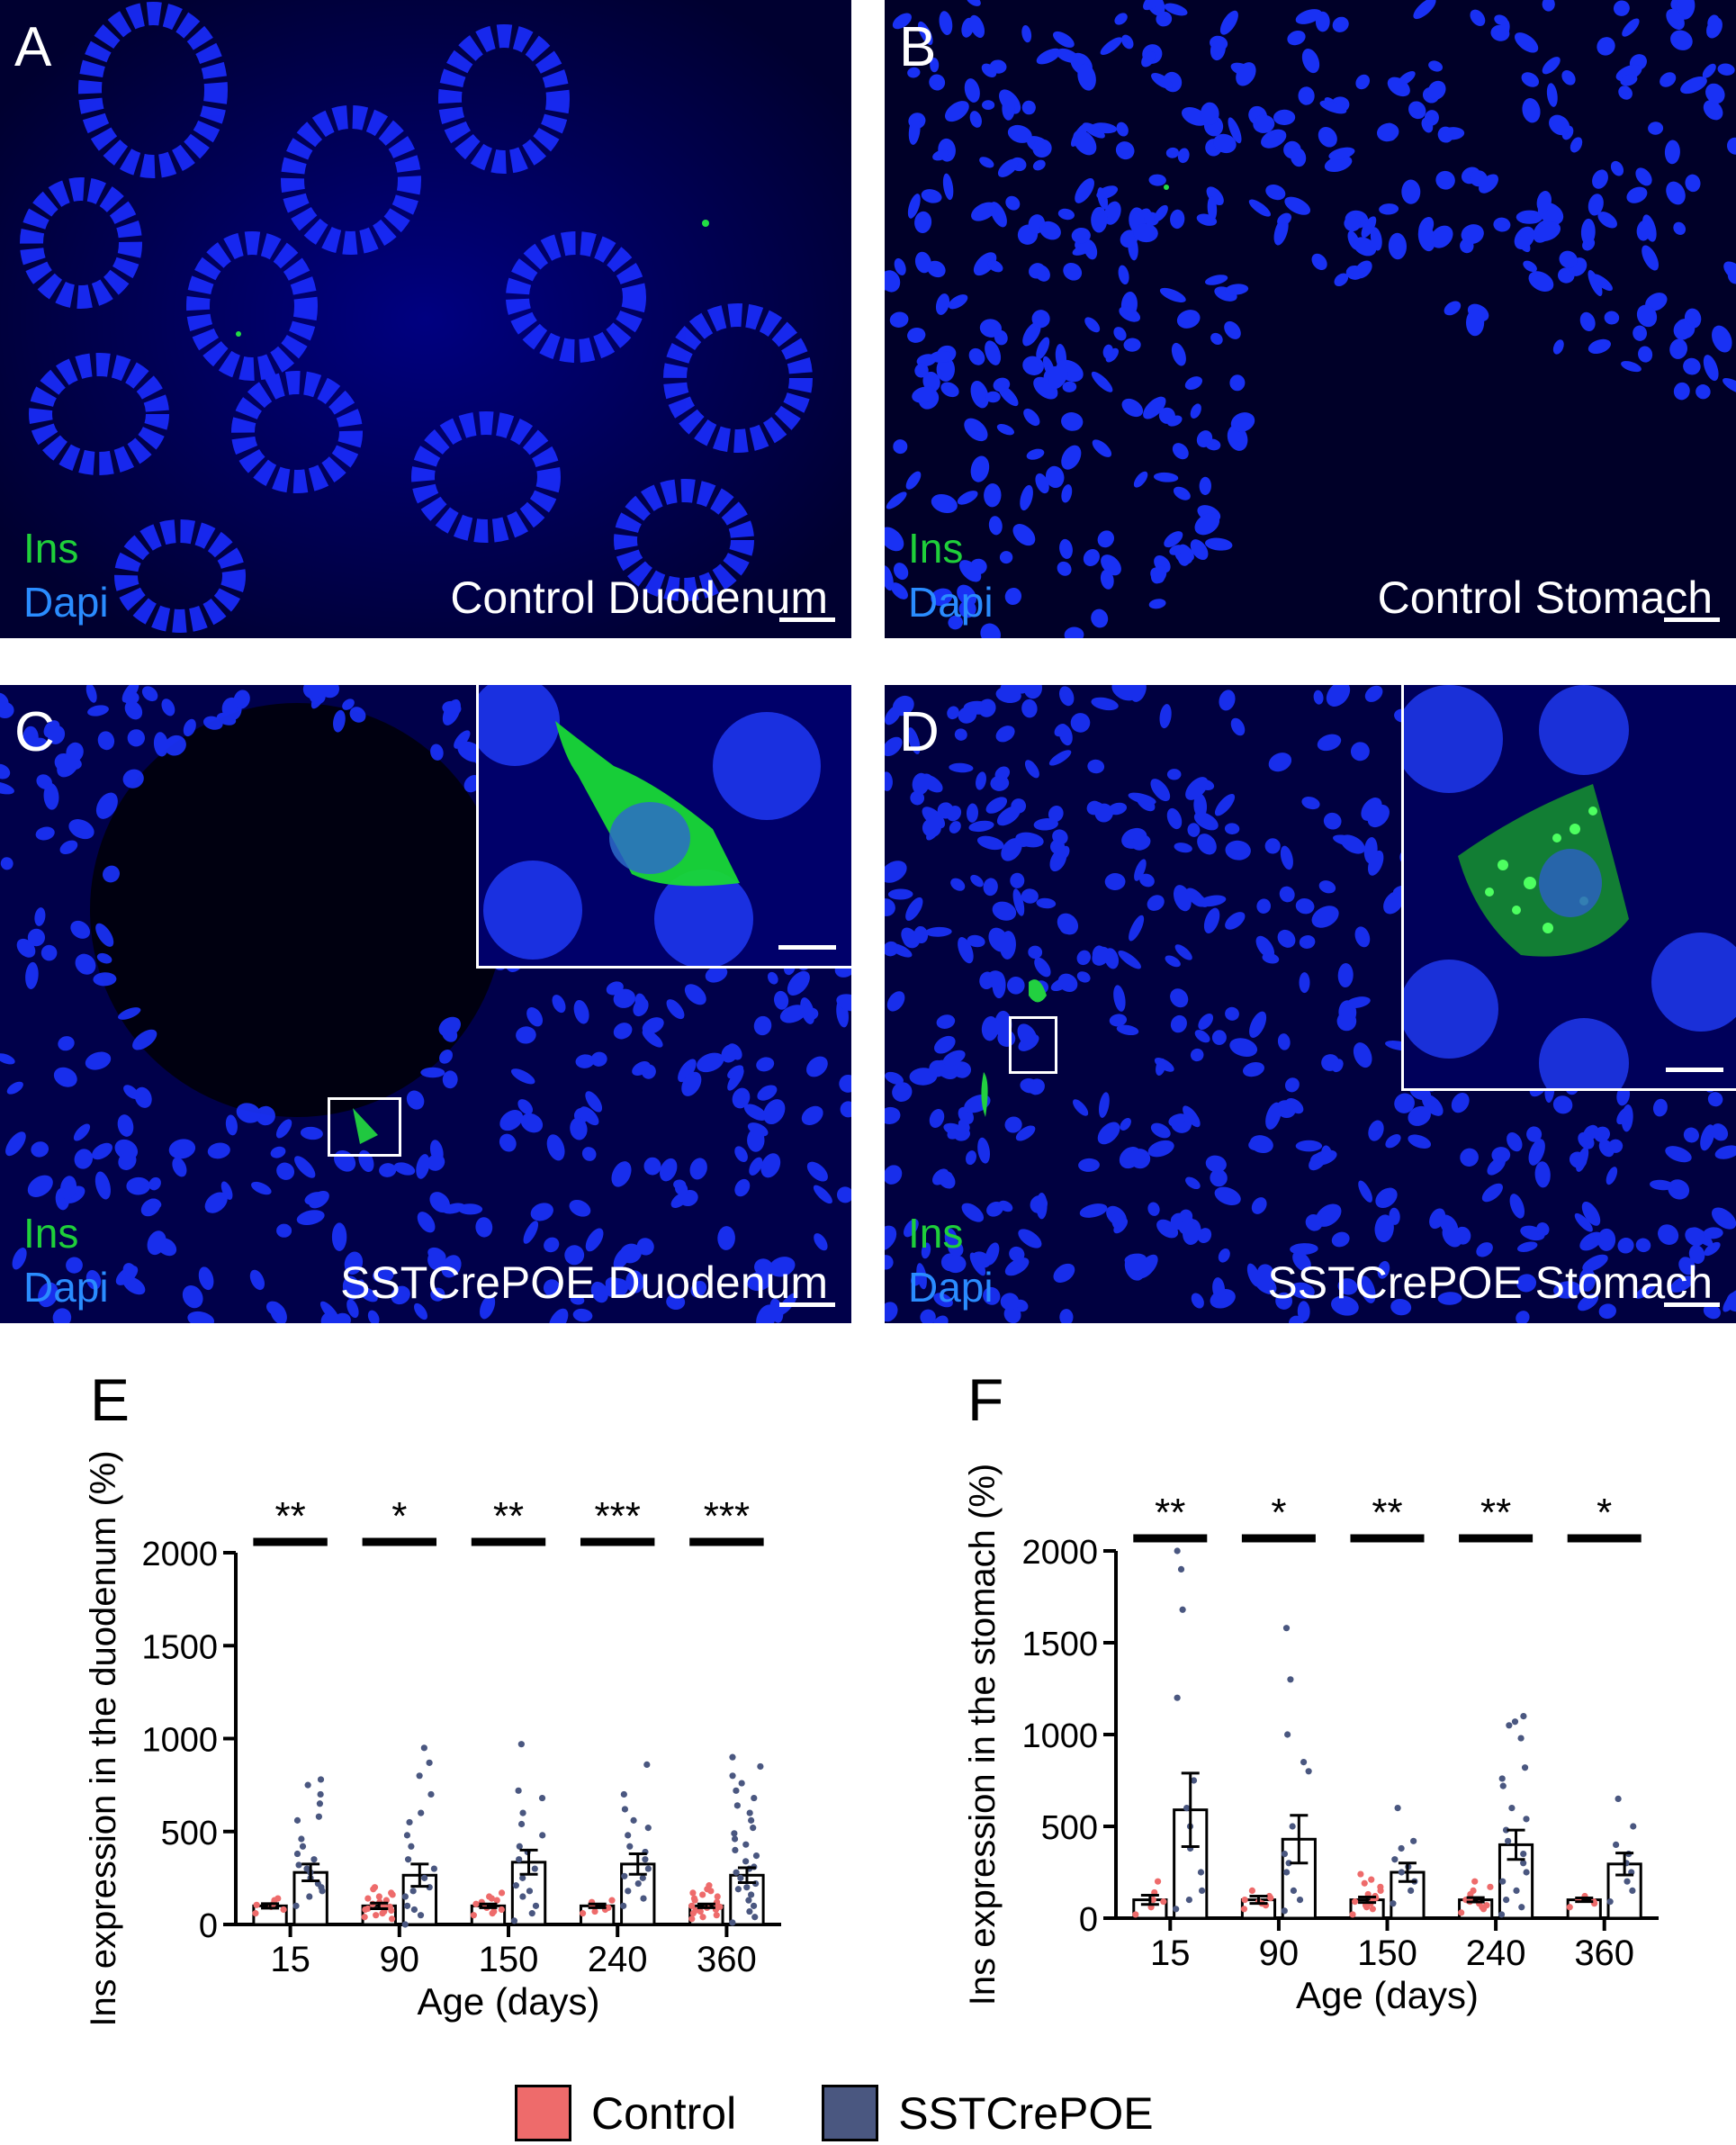 This screenshot has height=2145, width=1736. What do you see at coordinates (1069, 1828) in the screenshot?
I see `y-tick-label: 500` at bounding box center [1069, 1828].